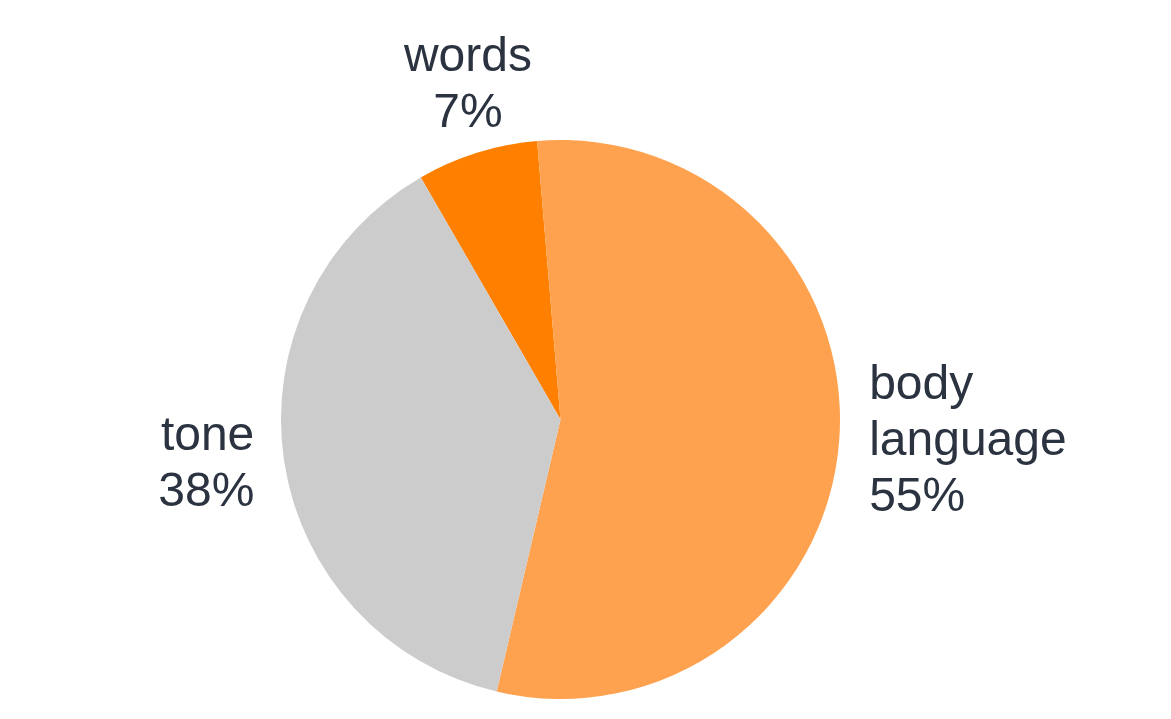 Image resolution: width=1171 pixels, height=719 pixels. Describe the element at coordinates (206, 489) in the screenshot. I see `data-label: 38%` at that location.